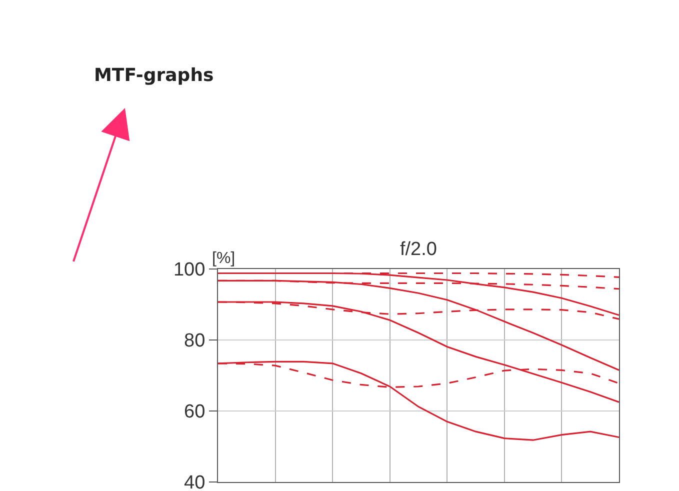 The height and width of the screenshot is (491, 679). What do you see at coordinates (195, 341) in the screenshot?
I see `y-tick-label: 80` at bounding box center [195, 341].